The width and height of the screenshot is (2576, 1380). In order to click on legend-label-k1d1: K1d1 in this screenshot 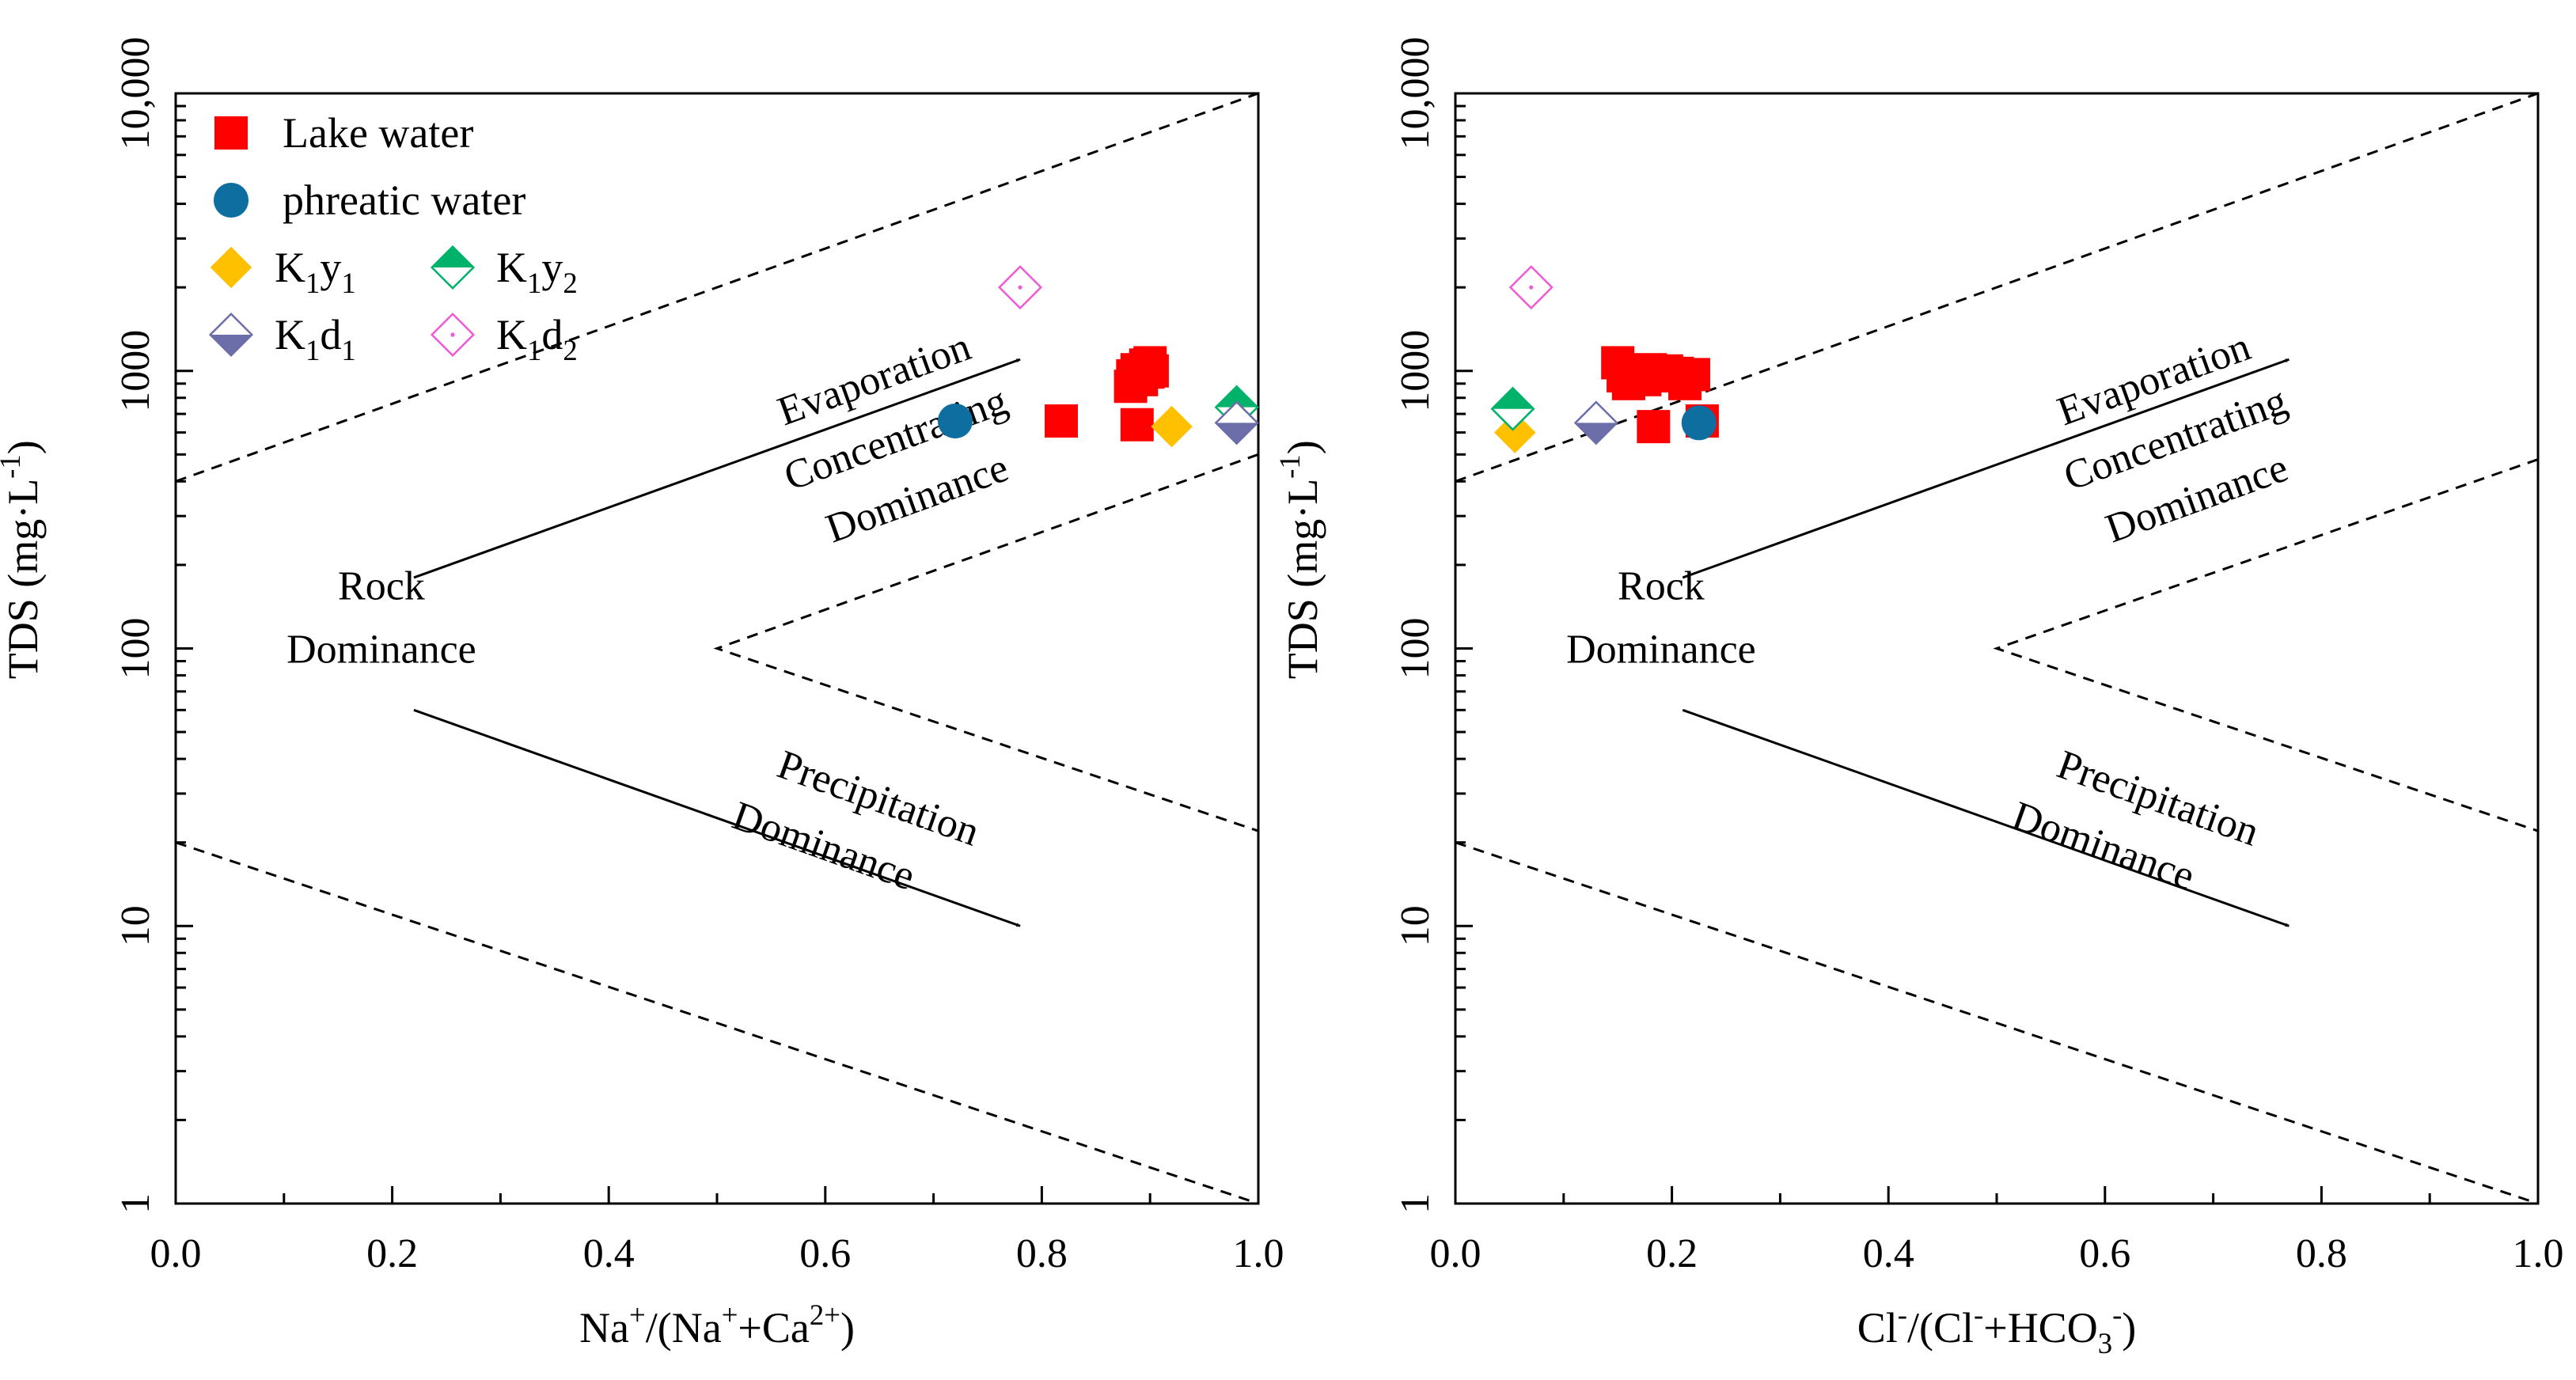, I will do `click(315, 338)`.